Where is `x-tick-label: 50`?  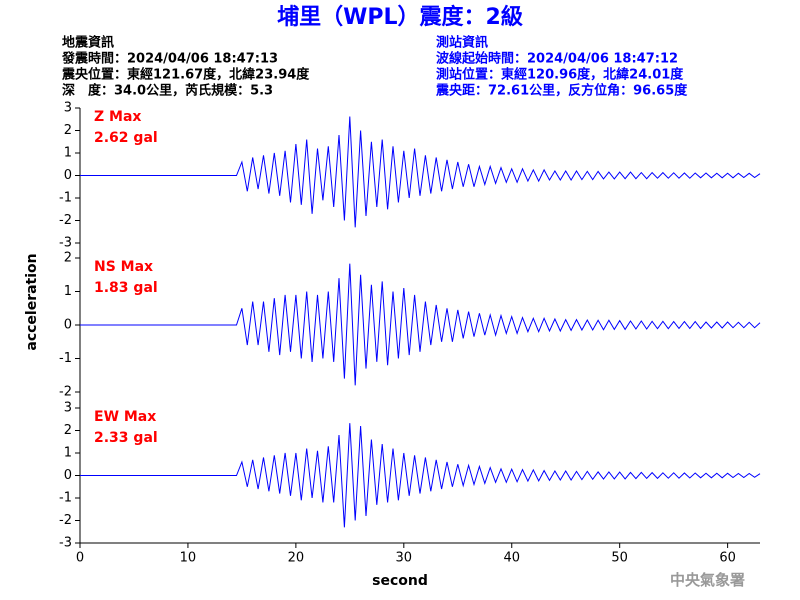
x-tick-label: 50 is located at coordinates (619, 558).